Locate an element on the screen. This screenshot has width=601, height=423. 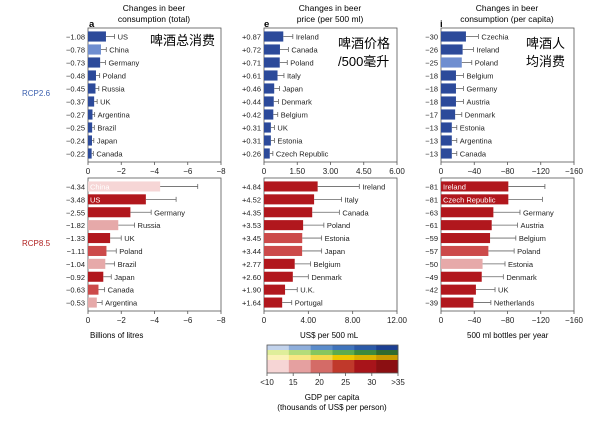
category-label: Italy is located at coordinates (294, 76).